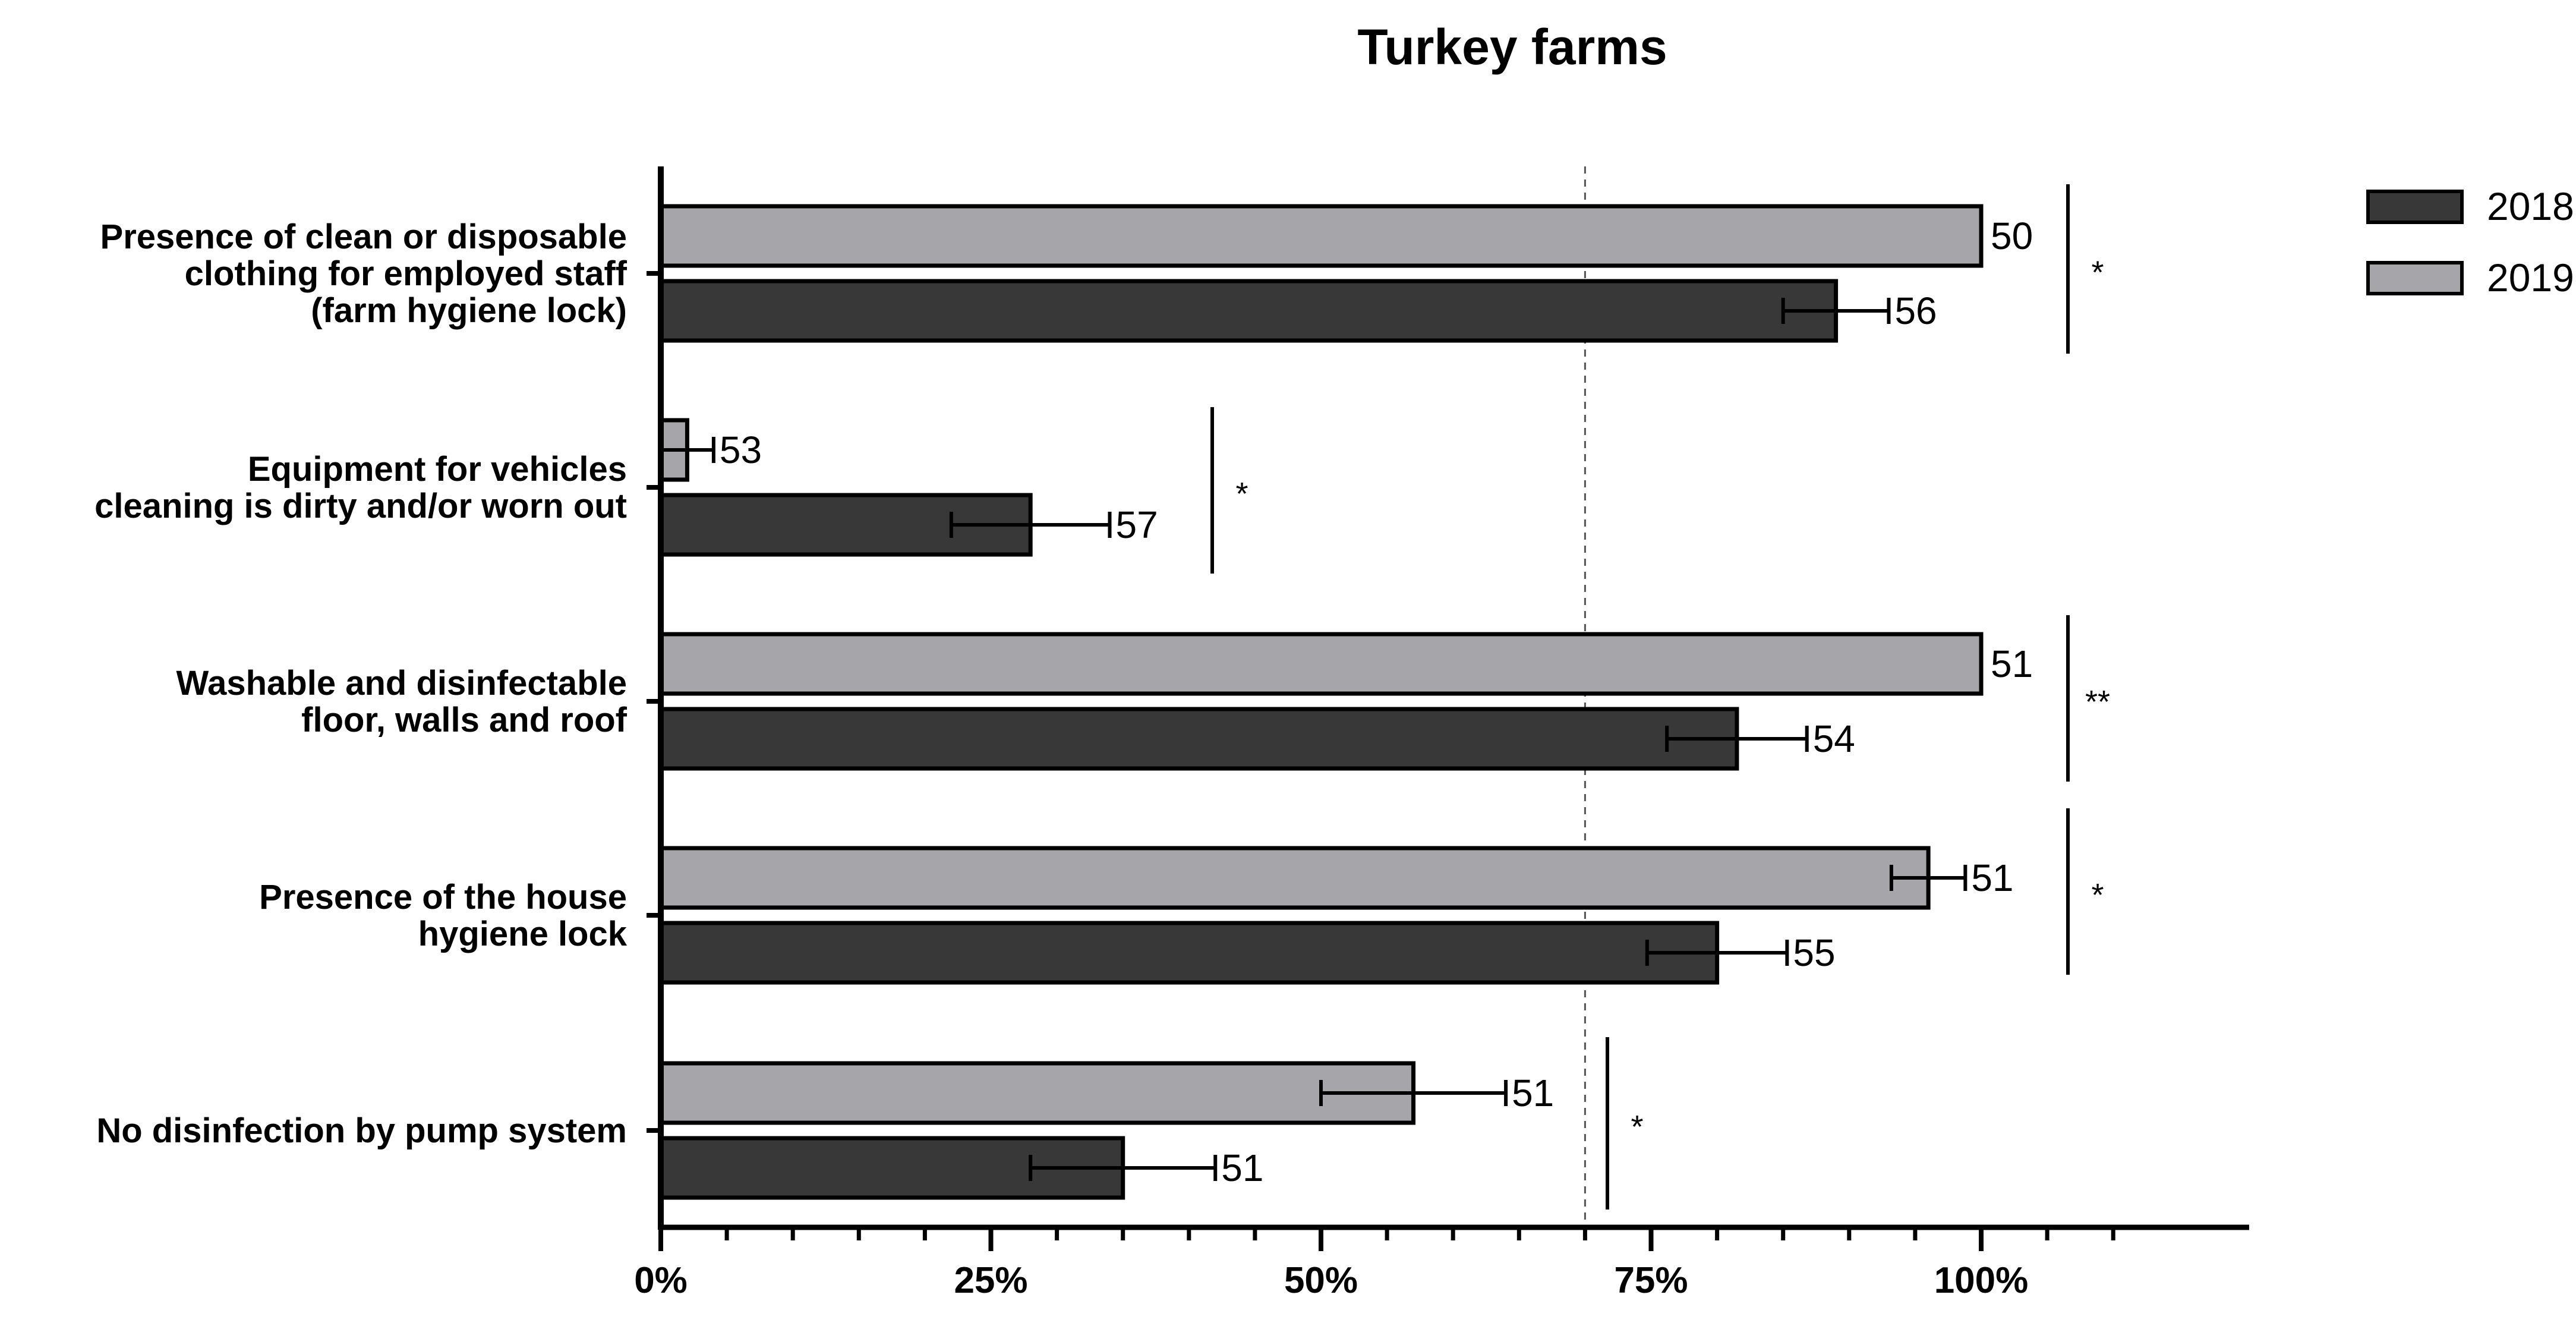 Image resolution: width=2576 pixels, height=1326 pixels. What do you see at coordinates (1982, 1280) in the screenshot?
I see `x-tick-label-100: 100%` at bounding box center [1982, 1280].